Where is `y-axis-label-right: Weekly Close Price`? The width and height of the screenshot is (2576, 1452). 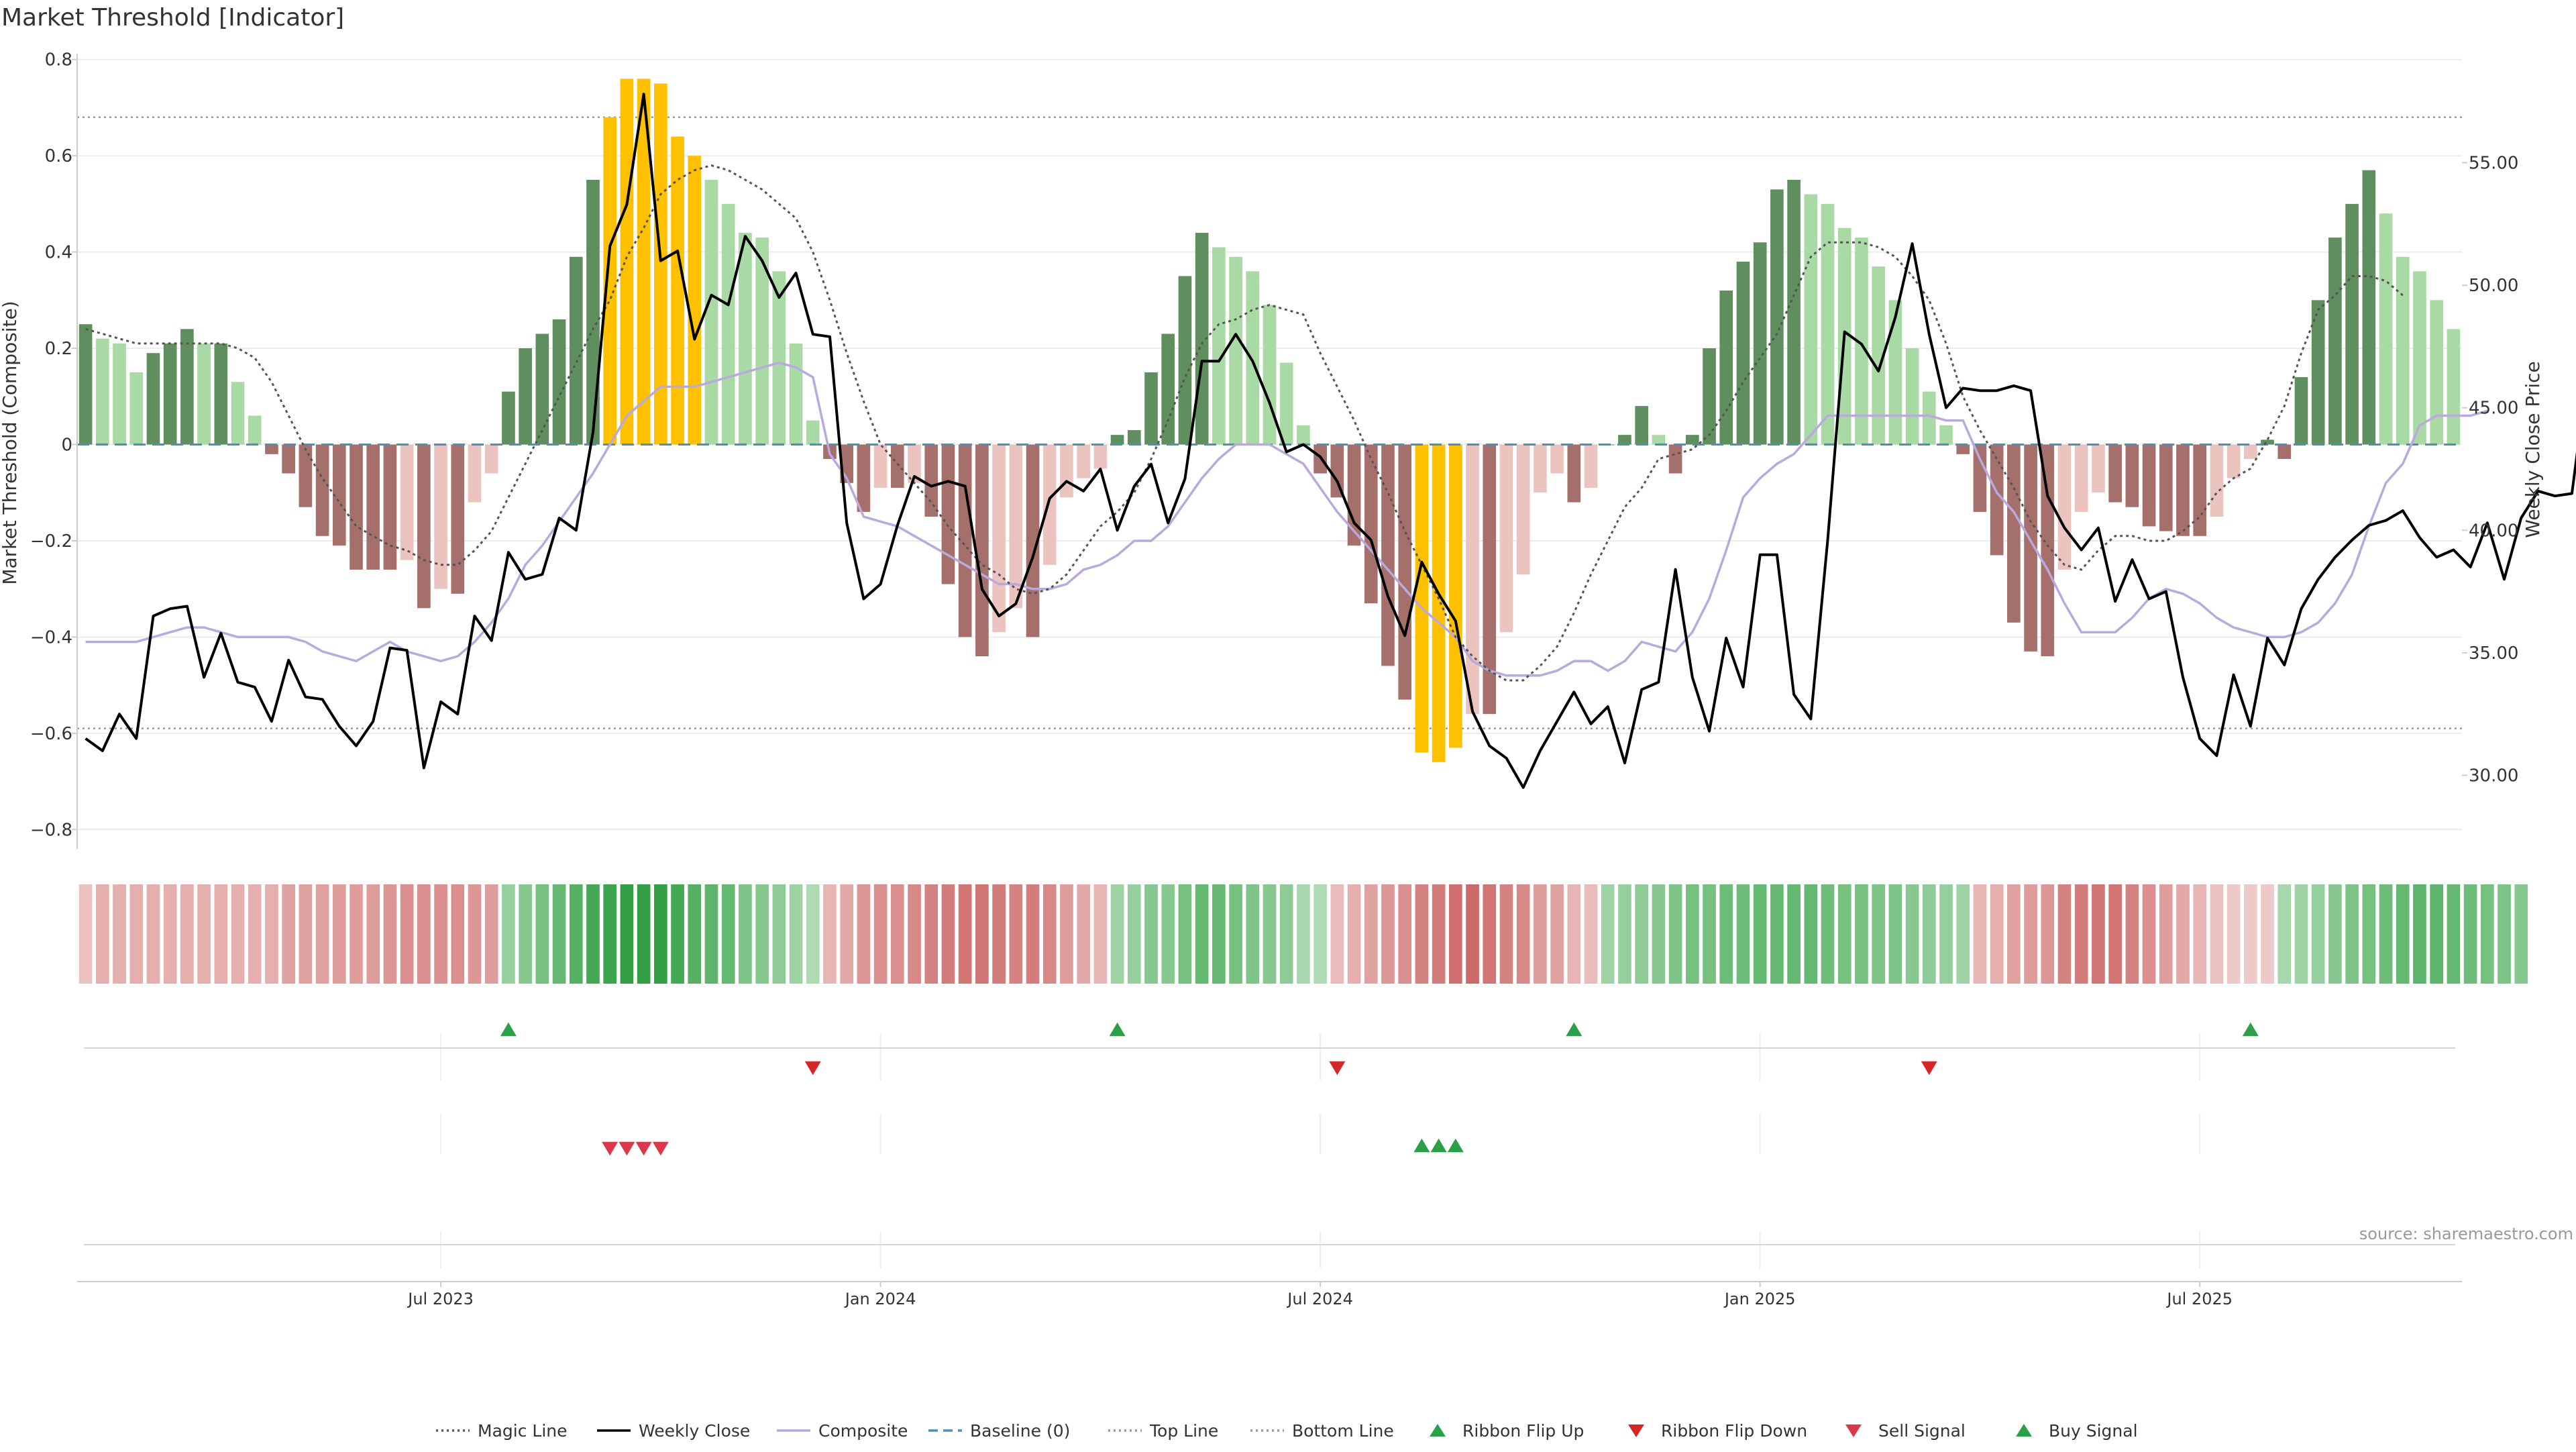
y-axis-label-right: Weekly Close Price is located at coordinates (2533, 449).